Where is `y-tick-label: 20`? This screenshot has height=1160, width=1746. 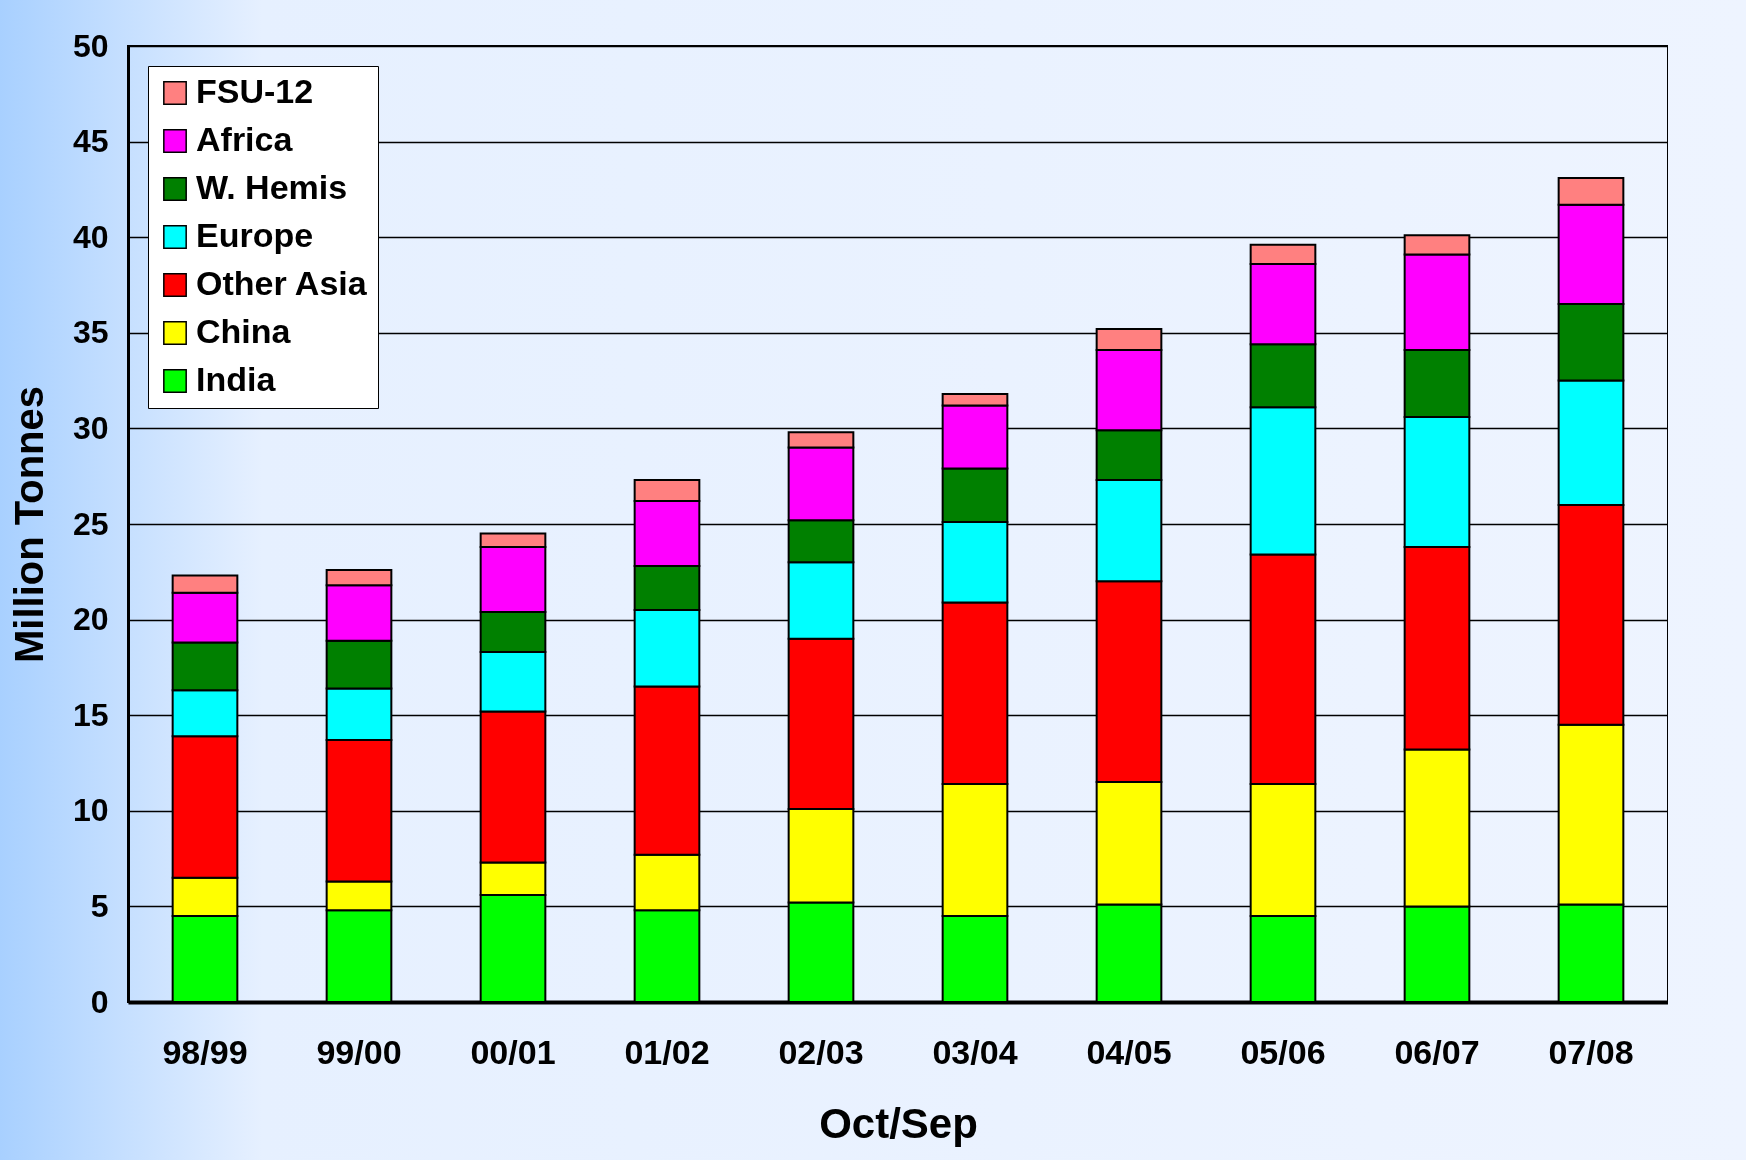
y-tick-label: 20 is located at coordinates (90, 619).